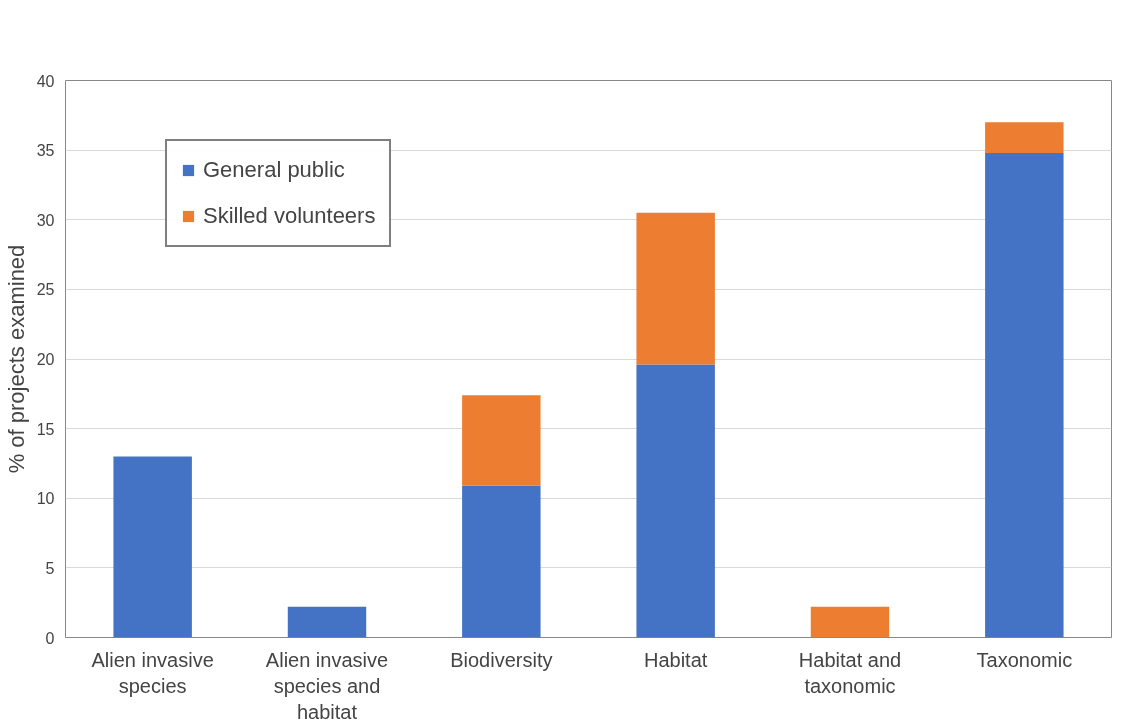 This screenshot has width=1131, height=726. What do you see at coordinates (45, 81) in the screenshot?
I see `y-tick-label: 40` at bounding box center [45, 81].